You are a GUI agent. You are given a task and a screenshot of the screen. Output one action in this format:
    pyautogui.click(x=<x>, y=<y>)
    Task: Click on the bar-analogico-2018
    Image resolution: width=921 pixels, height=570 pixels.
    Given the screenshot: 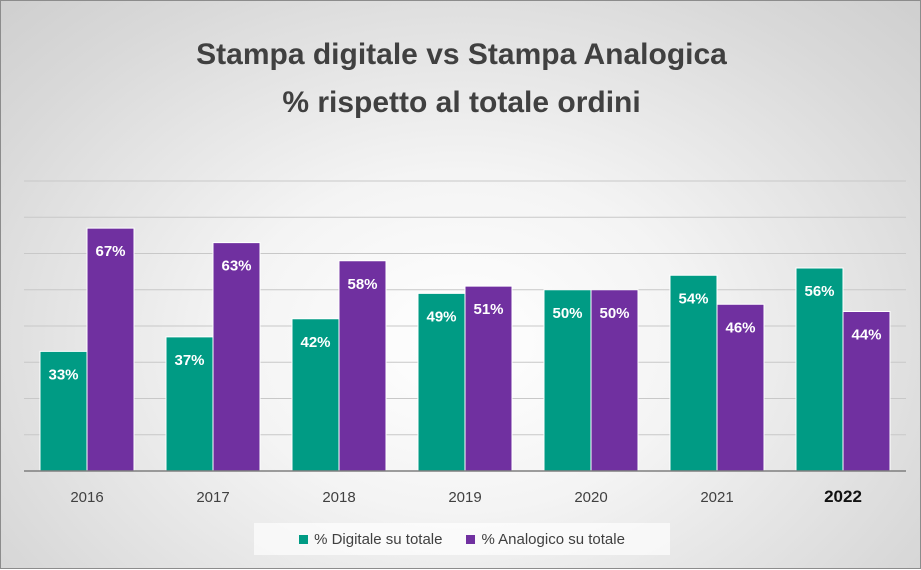 What is the action you would take?
    pyautogui.click(x=362, y=366)
    